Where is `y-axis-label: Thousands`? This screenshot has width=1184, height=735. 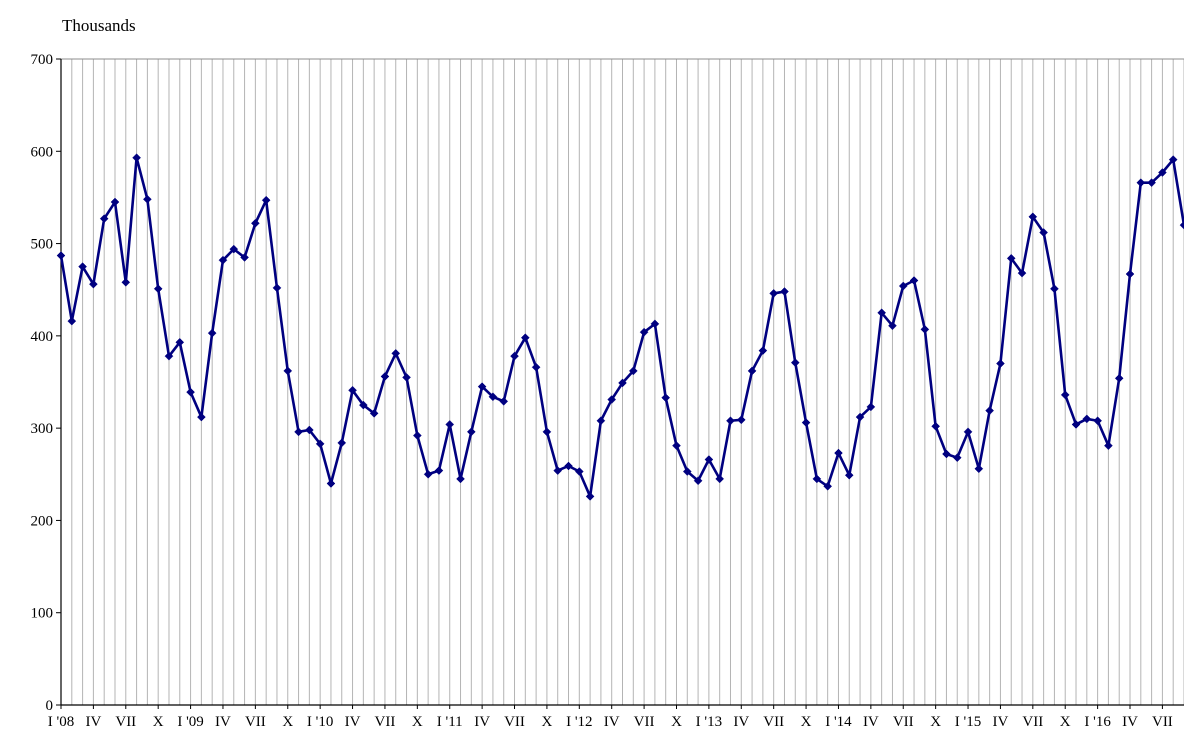
y-axis-label: Thousands is located at coordinates (99, 25).